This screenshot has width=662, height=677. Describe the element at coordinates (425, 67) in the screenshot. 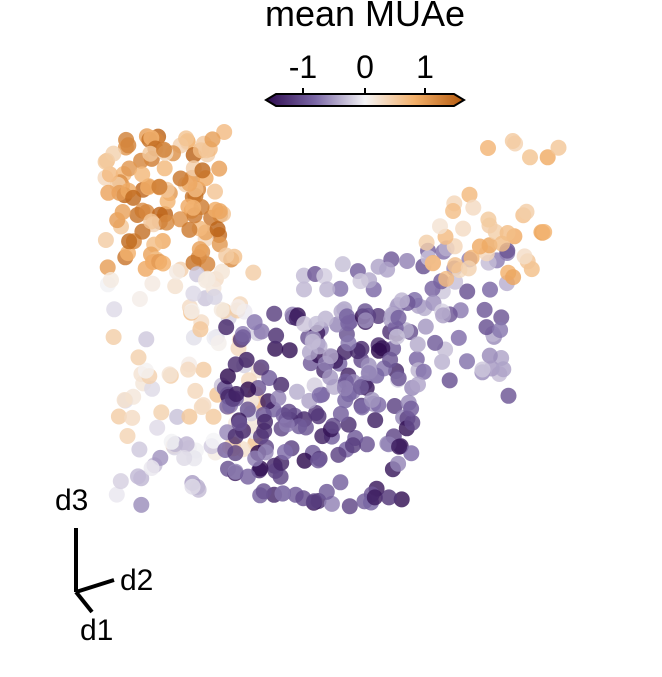

I see `colorbar-tick-label: 1` at that location.